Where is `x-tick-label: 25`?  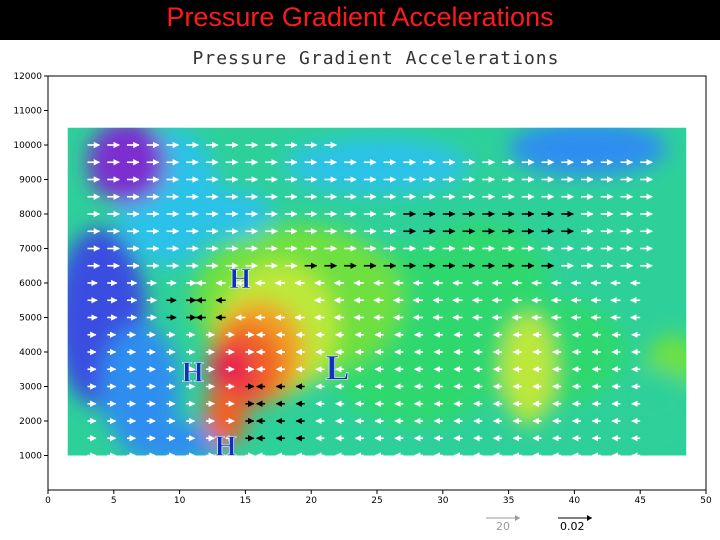 x-tick-label: 25 is located at coordinates (376, 501).